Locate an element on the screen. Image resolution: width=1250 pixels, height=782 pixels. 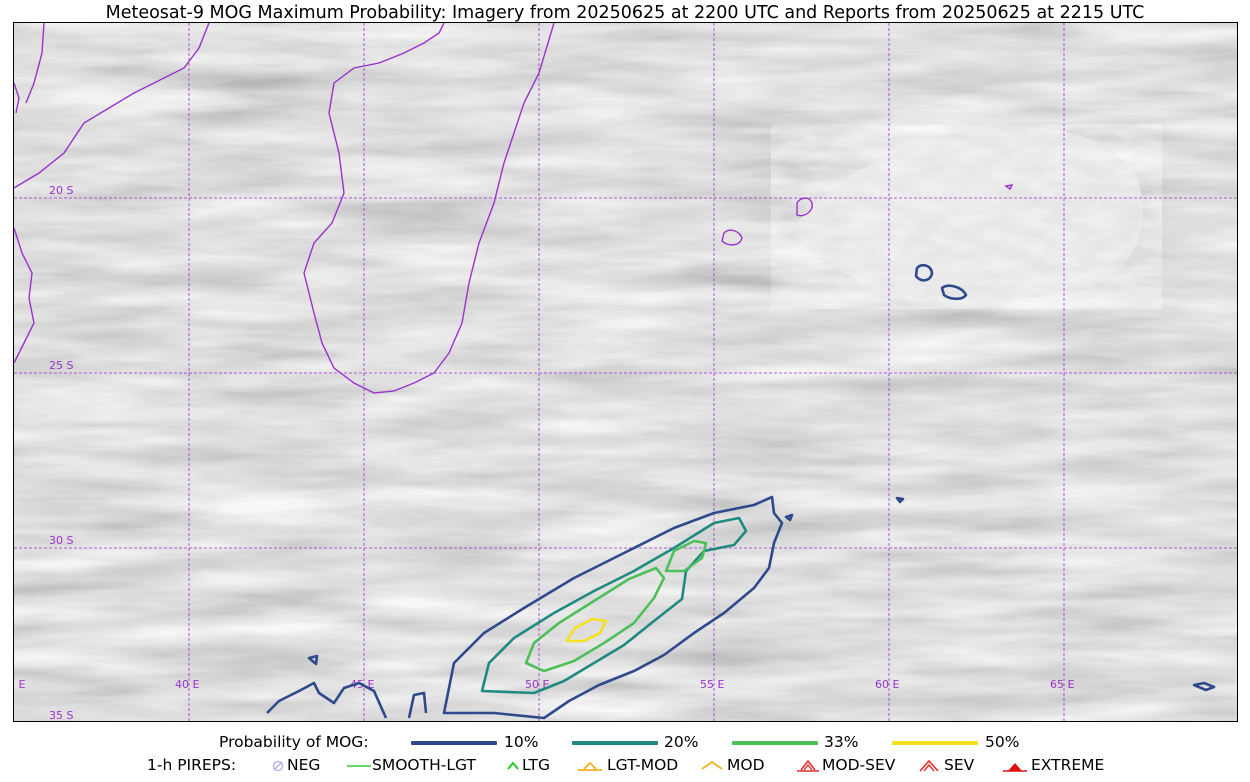
contour-50-main is located at coordinates (586, 630).